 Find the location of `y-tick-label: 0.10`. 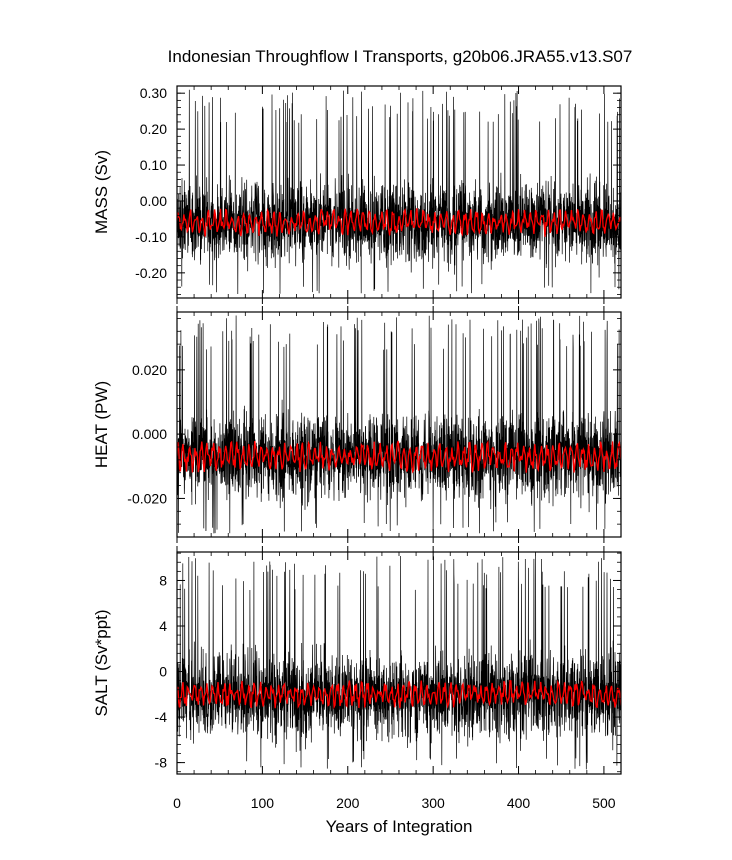

y-tick-label: 0.10 is located at coordinates (153, 165).